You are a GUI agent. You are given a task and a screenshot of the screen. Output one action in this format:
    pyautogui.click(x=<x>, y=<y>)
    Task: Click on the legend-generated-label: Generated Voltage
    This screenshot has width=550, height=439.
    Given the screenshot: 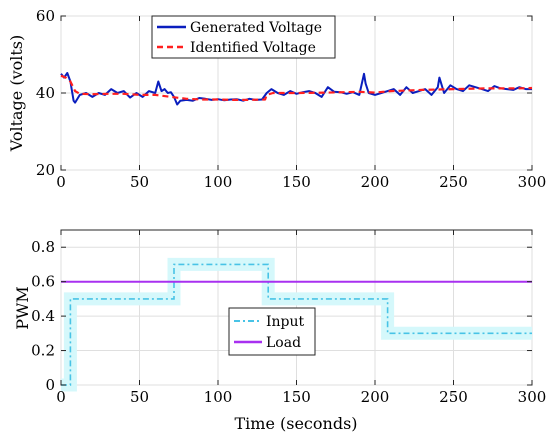 What is the action you would take?
    pyautogui.click(x=256, y=28)
    